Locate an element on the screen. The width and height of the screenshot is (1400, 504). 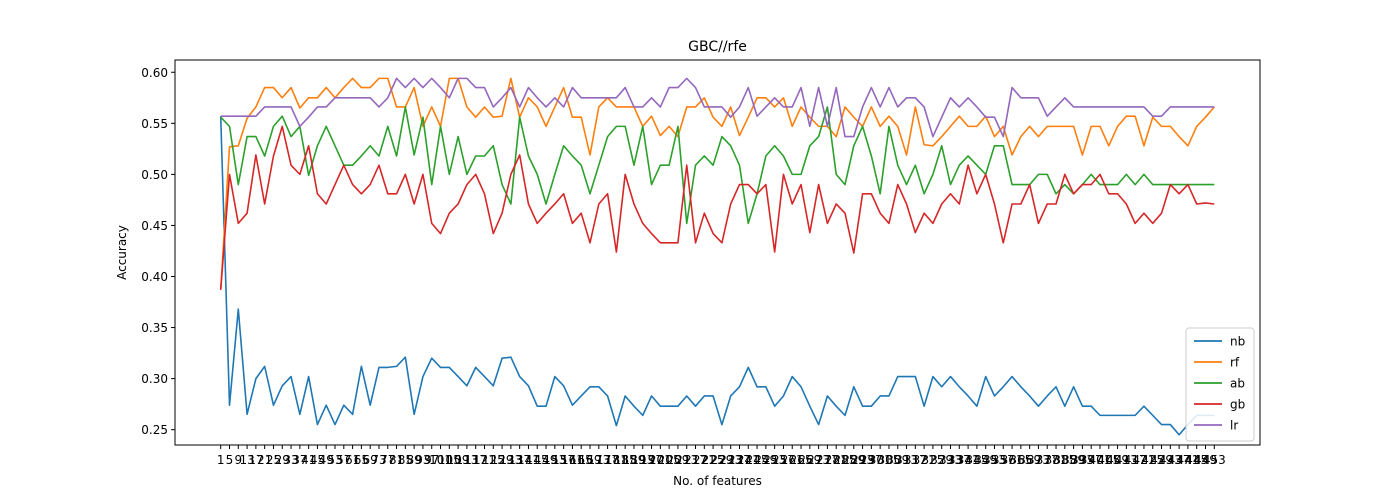
x-tick-label: 269 is located at coordinates (809, 460).